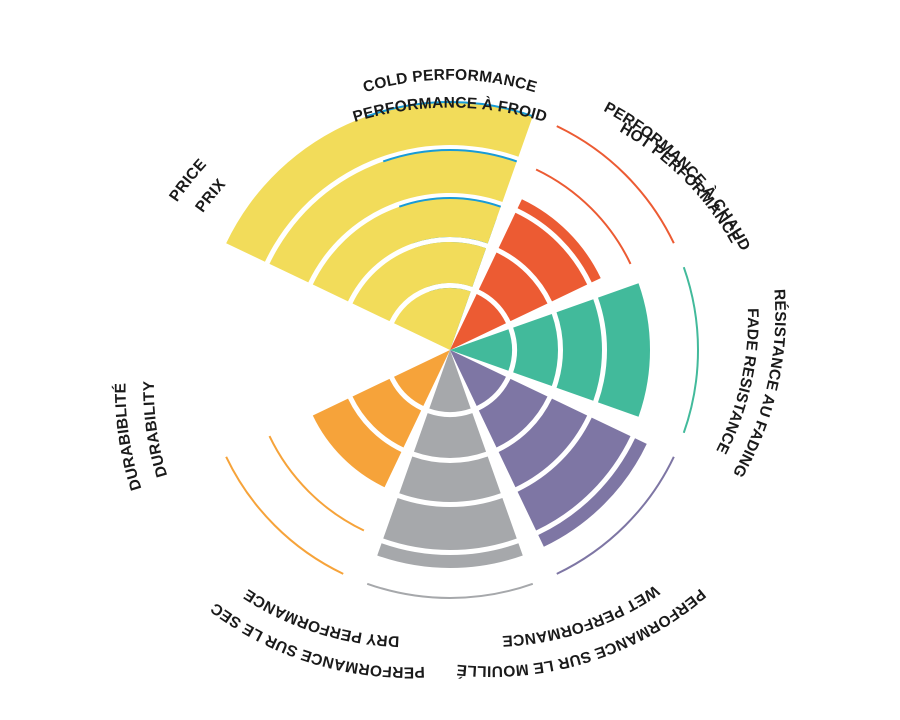 The width and height of the screenshot is (900, 720). Describe the element at coordinates (690, 350) in the screenshot. I see `ring-outline-fade-resistance` at that location.